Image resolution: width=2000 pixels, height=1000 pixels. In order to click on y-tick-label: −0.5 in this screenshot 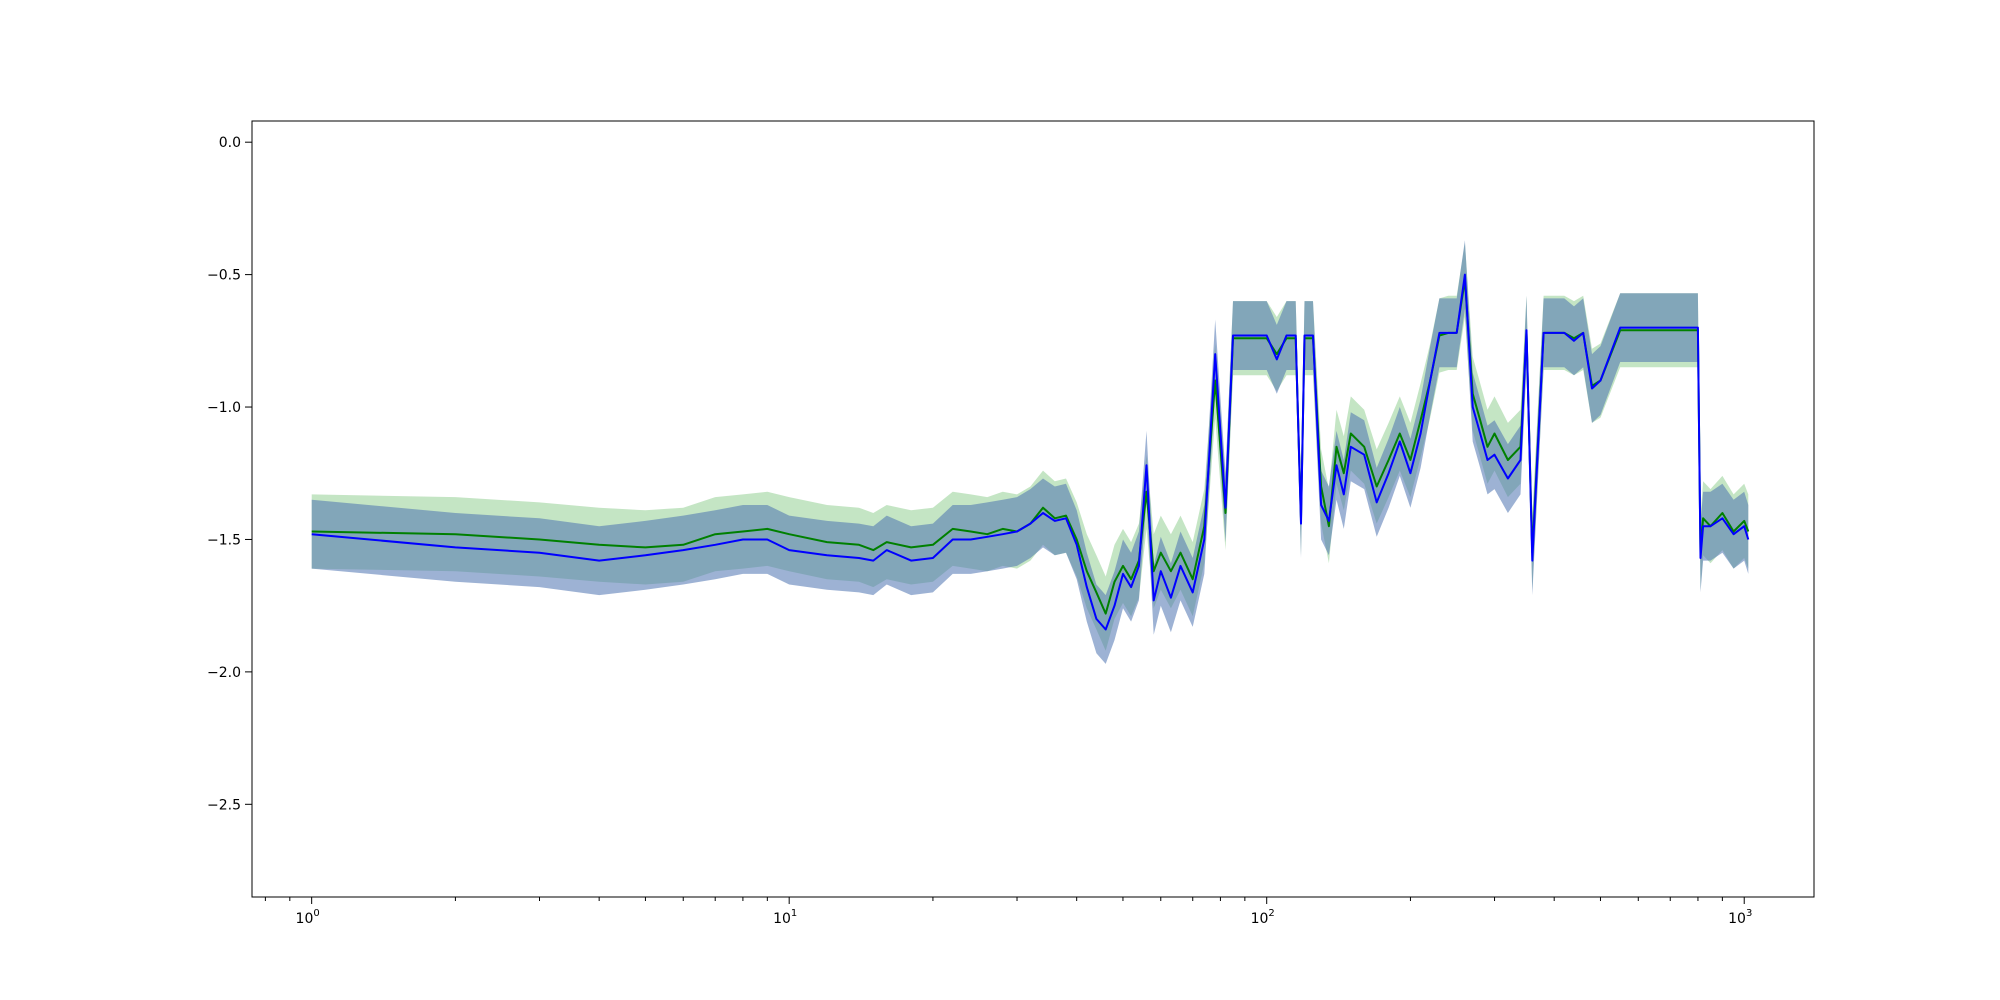, I will do `click(224, 276)`.